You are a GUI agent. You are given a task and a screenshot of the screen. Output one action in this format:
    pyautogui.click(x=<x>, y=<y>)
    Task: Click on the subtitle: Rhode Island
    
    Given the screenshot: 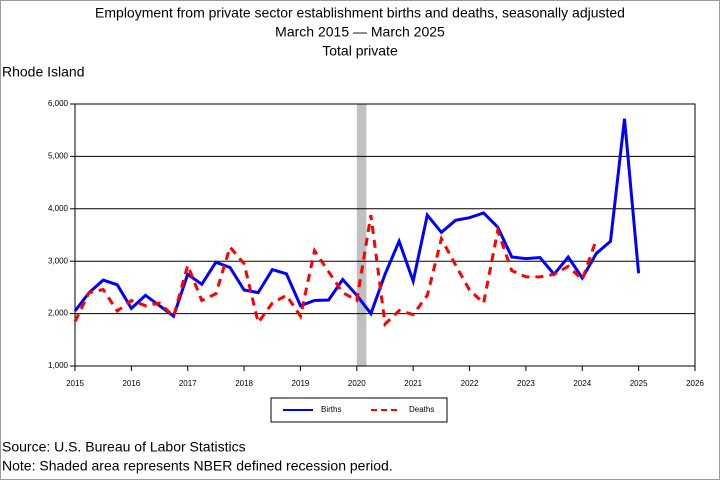 What is the action you would take?
    pyautogui.click(x=43, y=72)
    